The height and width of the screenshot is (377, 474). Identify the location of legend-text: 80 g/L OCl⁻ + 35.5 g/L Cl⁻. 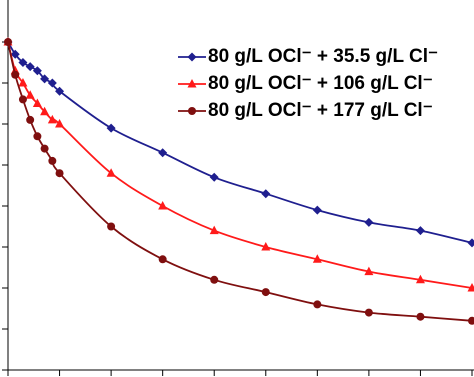
(323, 56).